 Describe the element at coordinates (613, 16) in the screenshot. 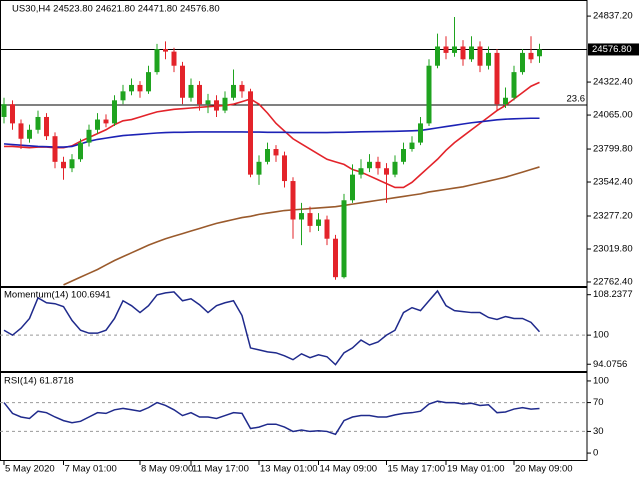

I see `y-tick-label: 24837.20` at that location.